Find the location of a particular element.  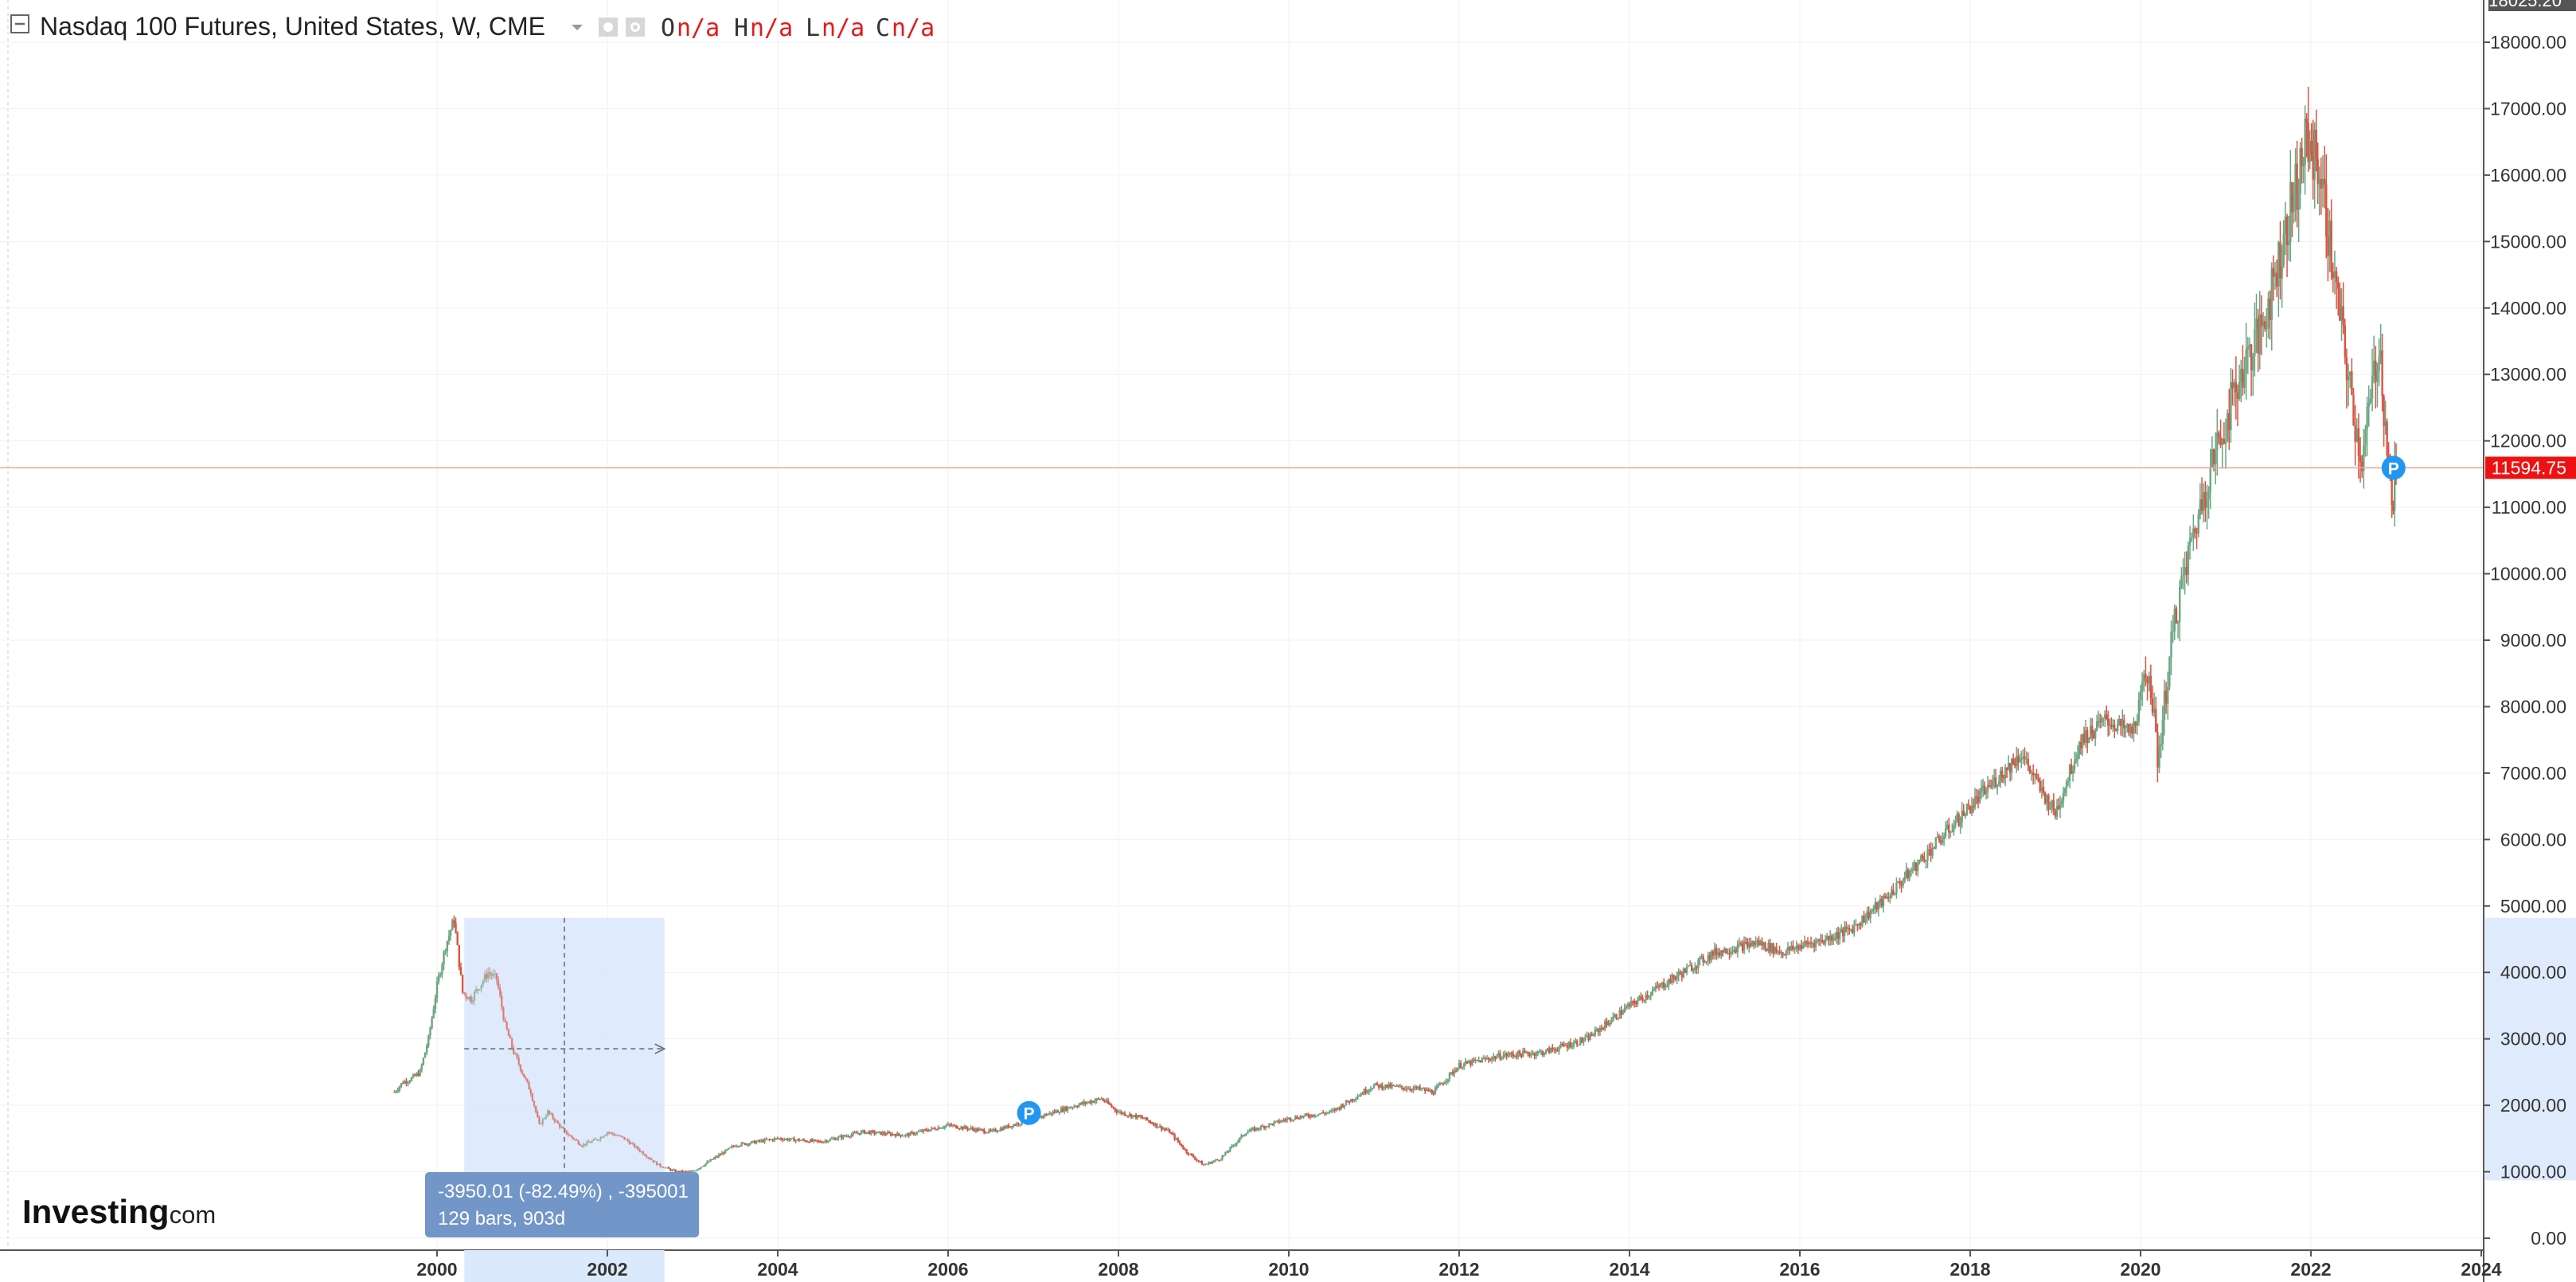

event-marker-0: P is located at coordinates (1029, 1112).